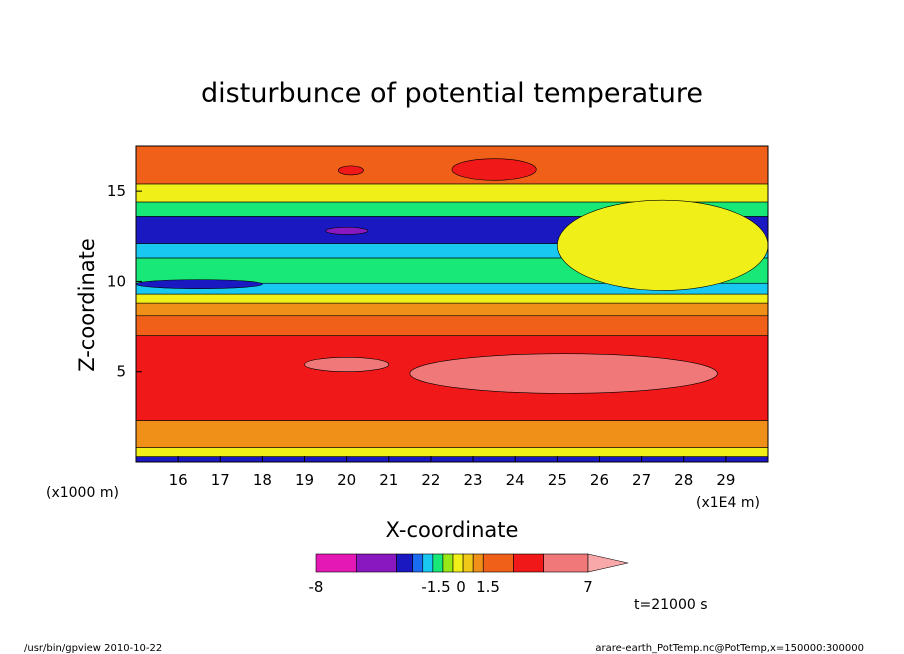 This screenshot has height=654, width=904. What do you see at coordinates (435, 587) in the screenshot?
I see `colorbar-label: -1.5` at bounding box center [435, 587].